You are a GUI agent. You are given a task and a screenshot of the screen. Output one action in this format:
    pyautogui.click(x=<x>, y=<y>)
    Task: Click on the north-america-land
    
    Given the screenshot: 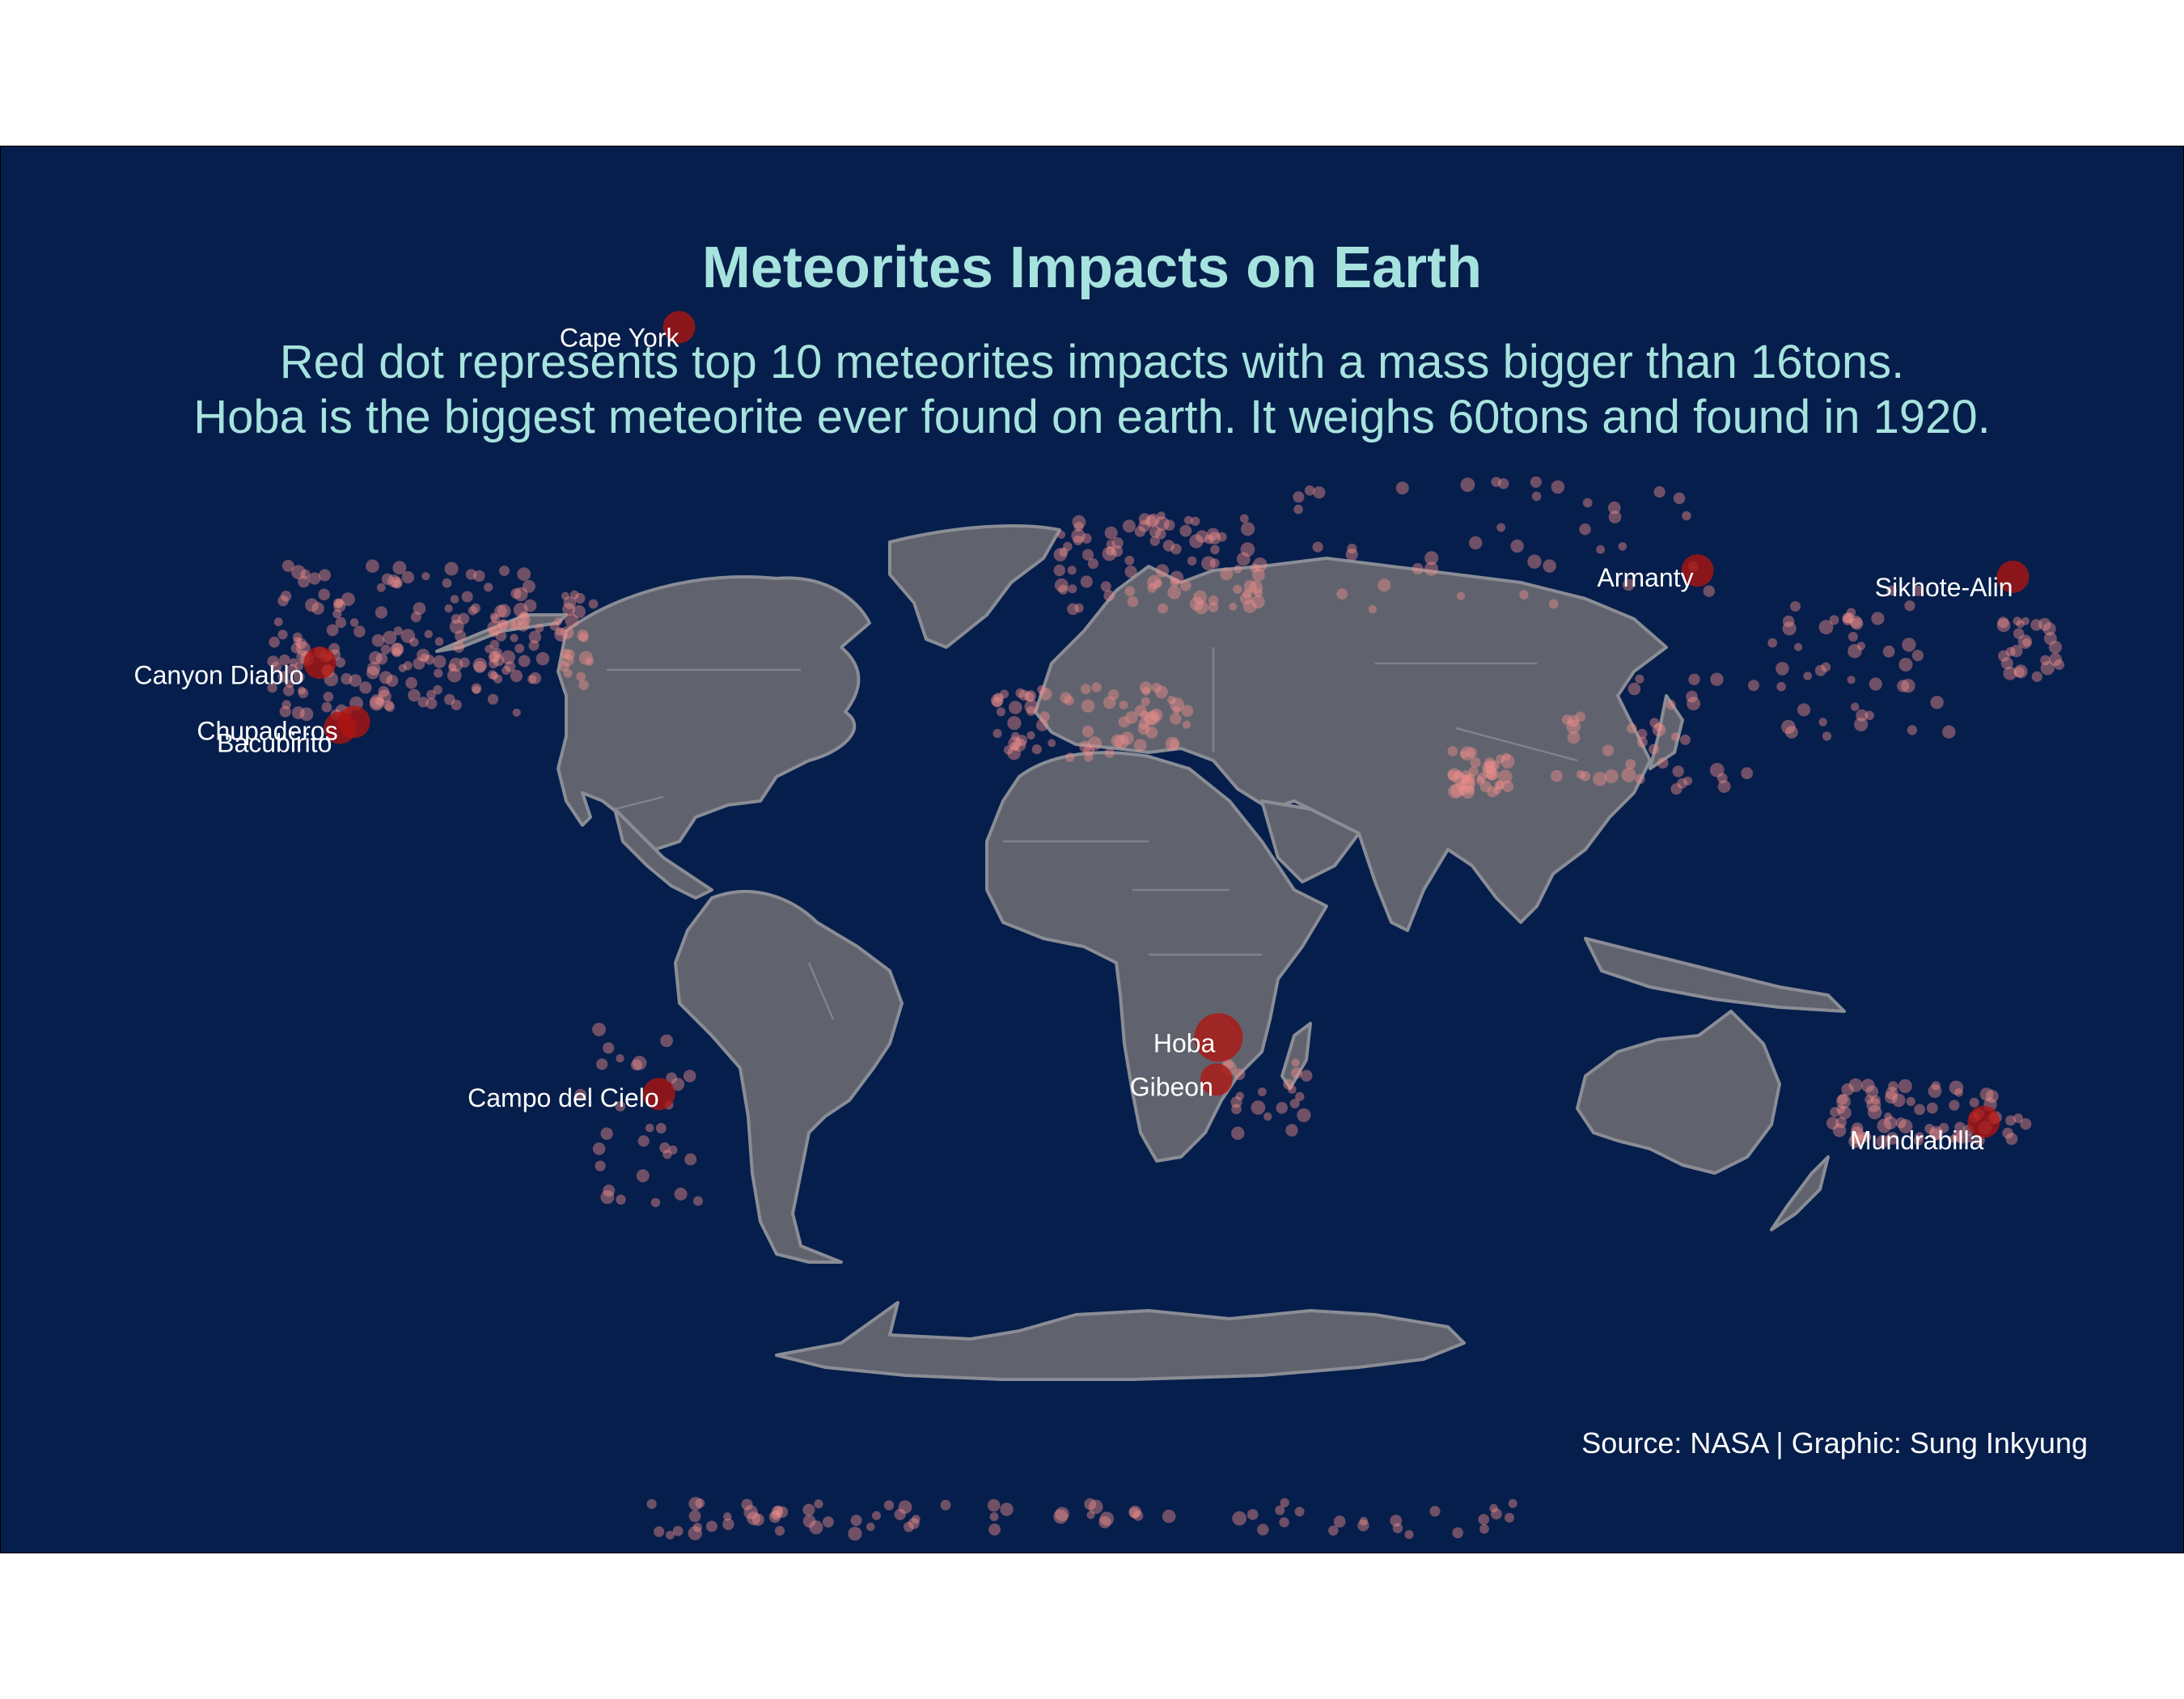 What is the action you would take?
    pyautogui.click(x=714, y=713)
    